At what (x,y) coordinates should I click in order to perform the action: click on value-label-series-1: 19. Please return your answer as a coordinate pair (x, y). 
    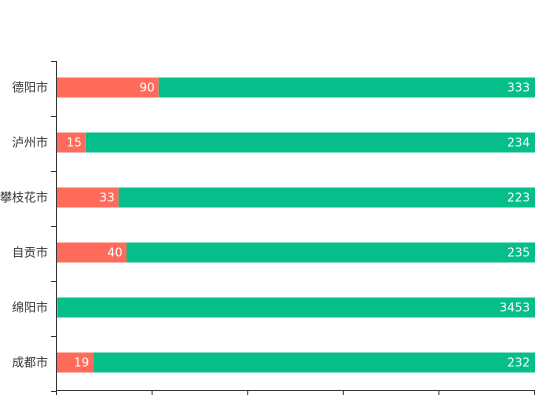
    Looking at the image, I should click on (81, 363).